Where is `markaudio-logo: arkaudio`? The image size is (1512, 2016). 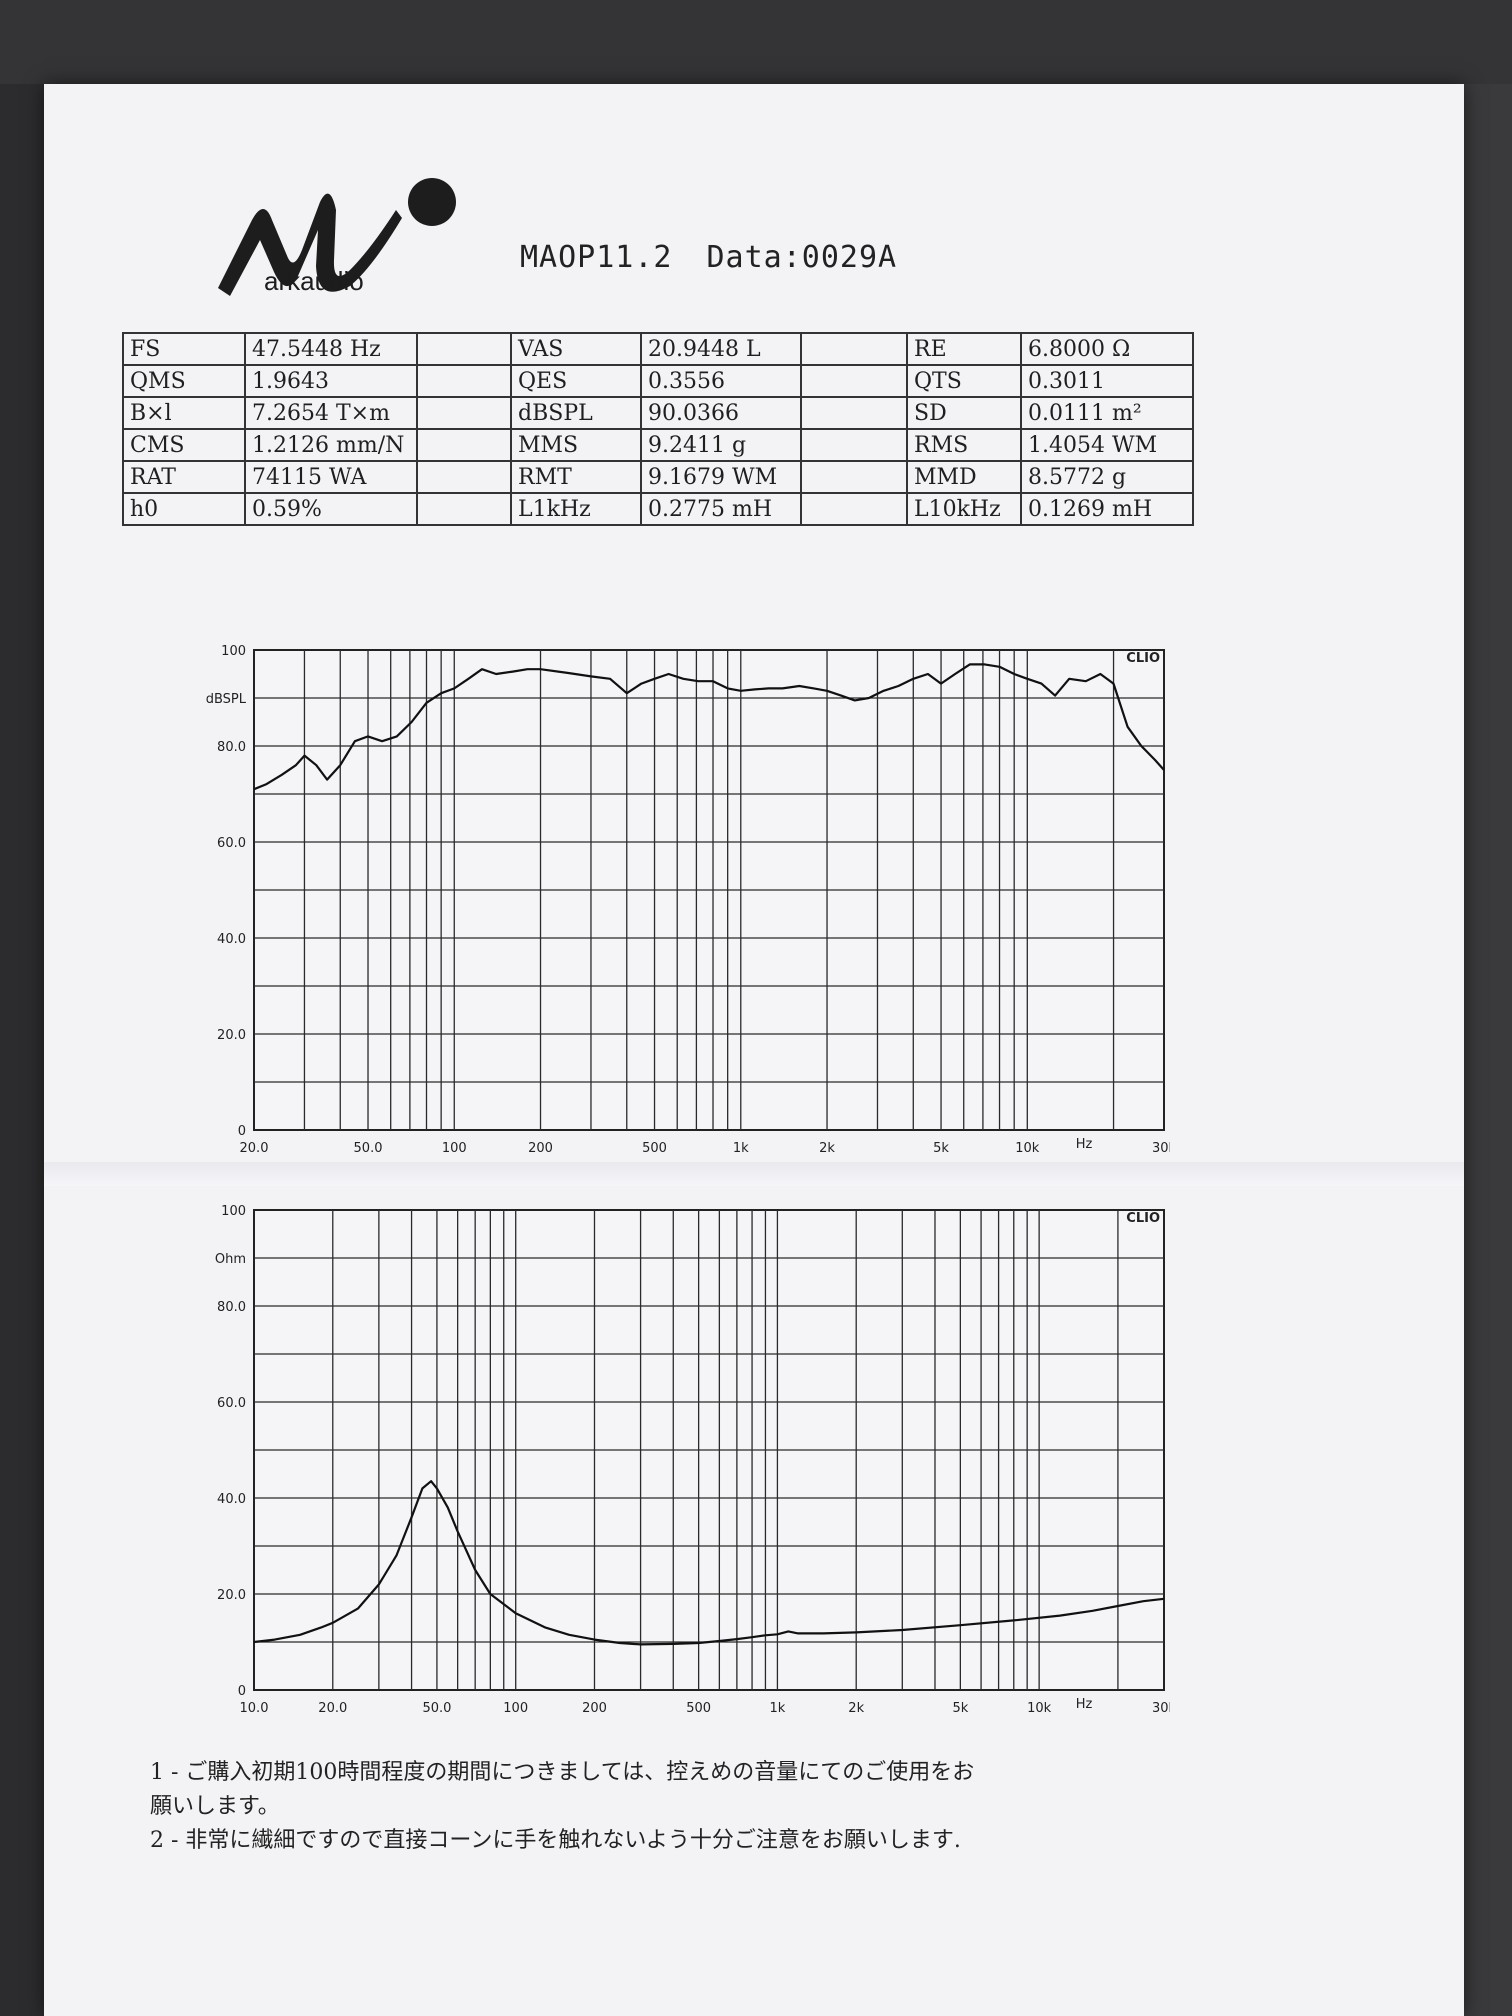 markaudio-logo: arkaudio is located at coordinates (330, 195).